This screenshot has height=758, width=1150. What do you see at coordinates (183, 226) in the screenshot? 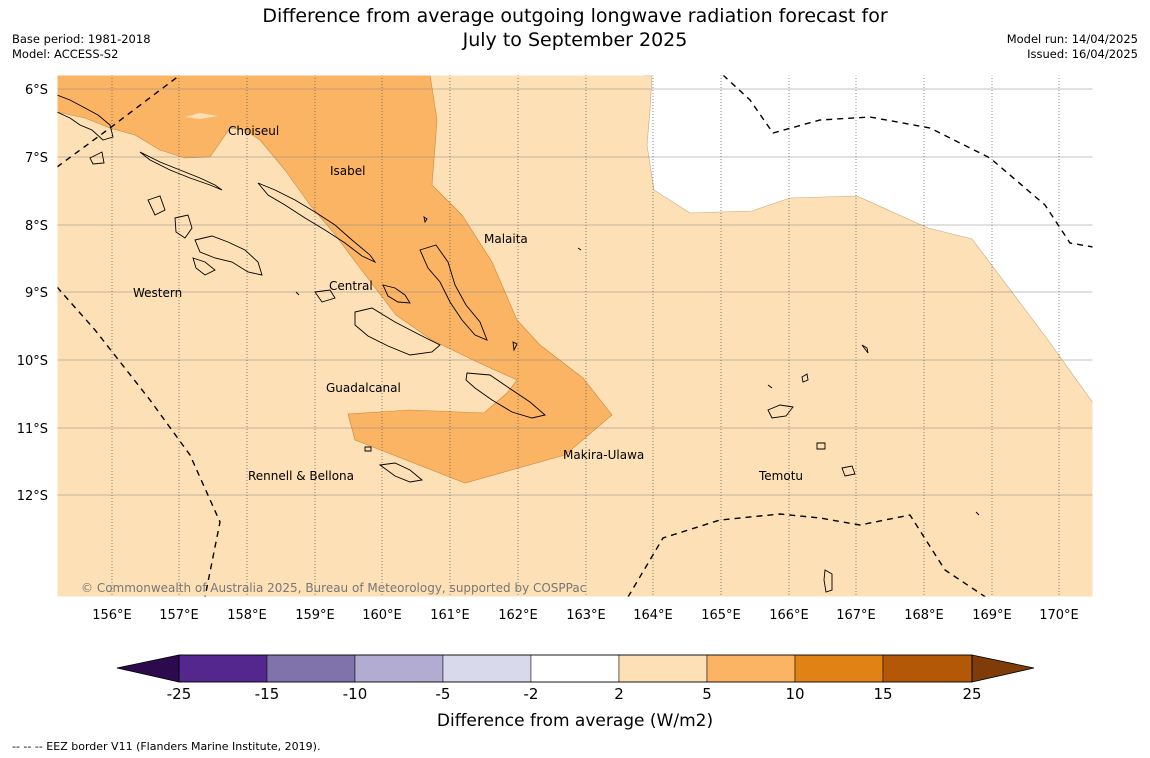
I see `new-georgia-island` at bounding box center [183, 226].